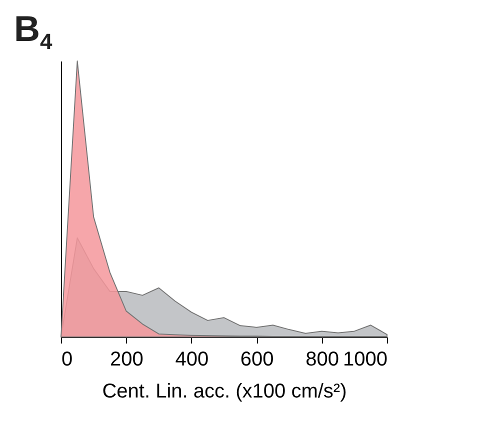 This screenshot has height=442, width=498. What do you see at coordinates (192, 359) in the screenshot?
I see `x-tick-label: 400` at bounding box center [192, 359].